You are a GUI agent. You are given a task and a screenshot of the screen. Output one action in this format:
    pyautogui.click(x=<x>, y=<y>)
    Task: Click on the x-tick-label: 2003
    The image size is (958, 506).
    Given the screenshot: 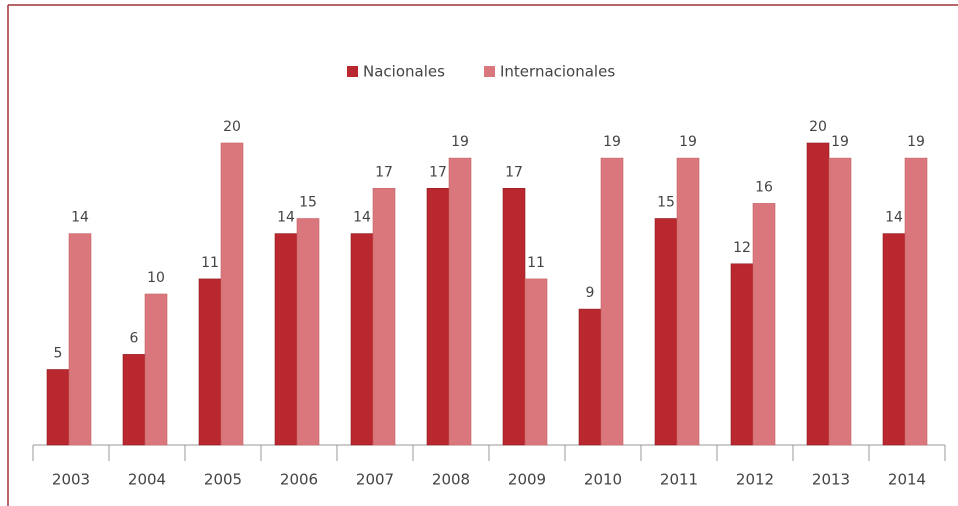 What is the action you would take?
    pyautogui.click(x=71, y=480)
    